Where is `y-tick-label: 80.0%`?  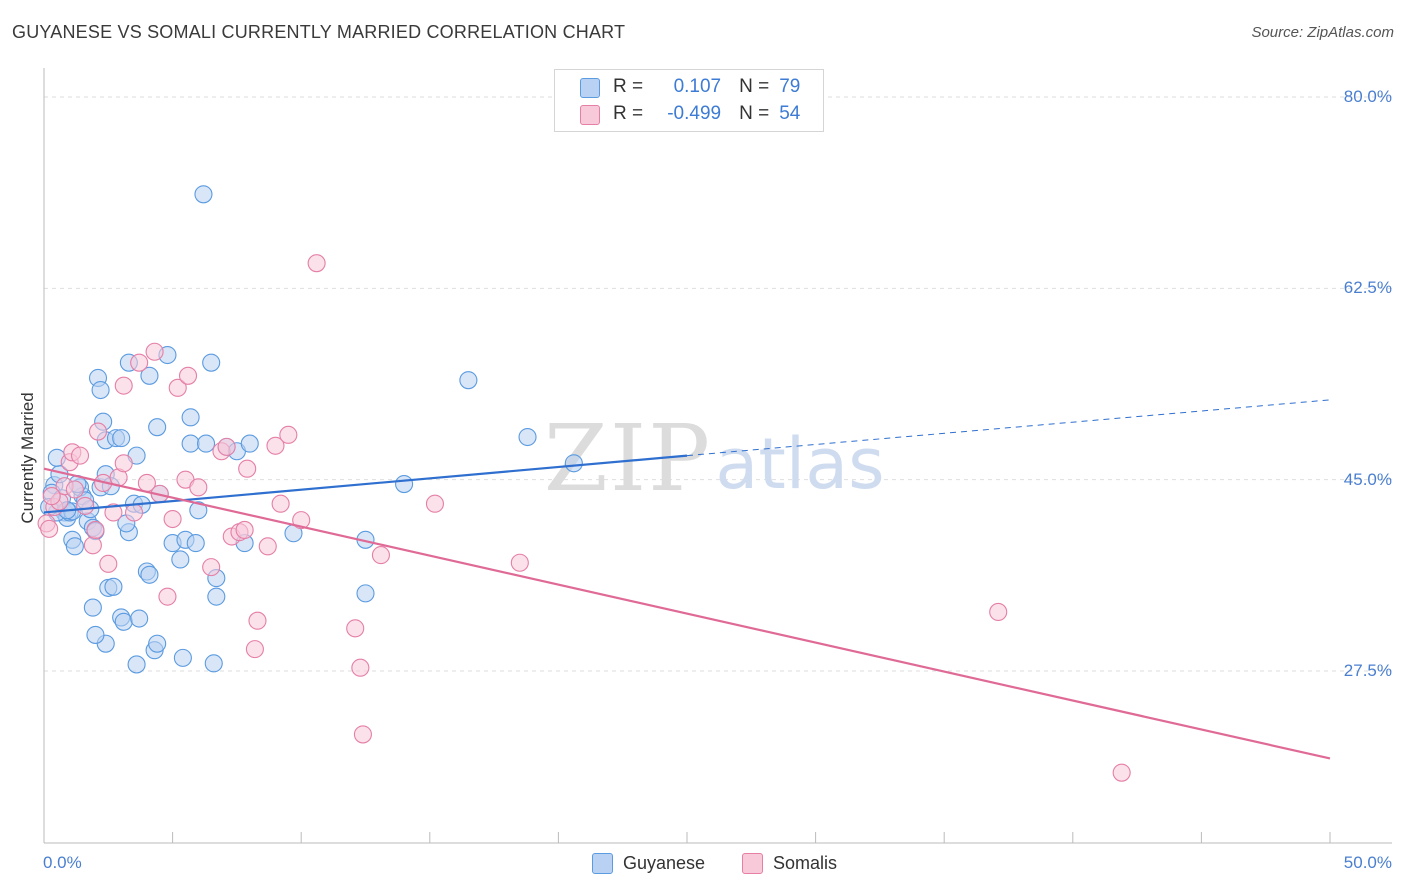 y-tick-label: 80.0% is located at coordinates (1367, 96).